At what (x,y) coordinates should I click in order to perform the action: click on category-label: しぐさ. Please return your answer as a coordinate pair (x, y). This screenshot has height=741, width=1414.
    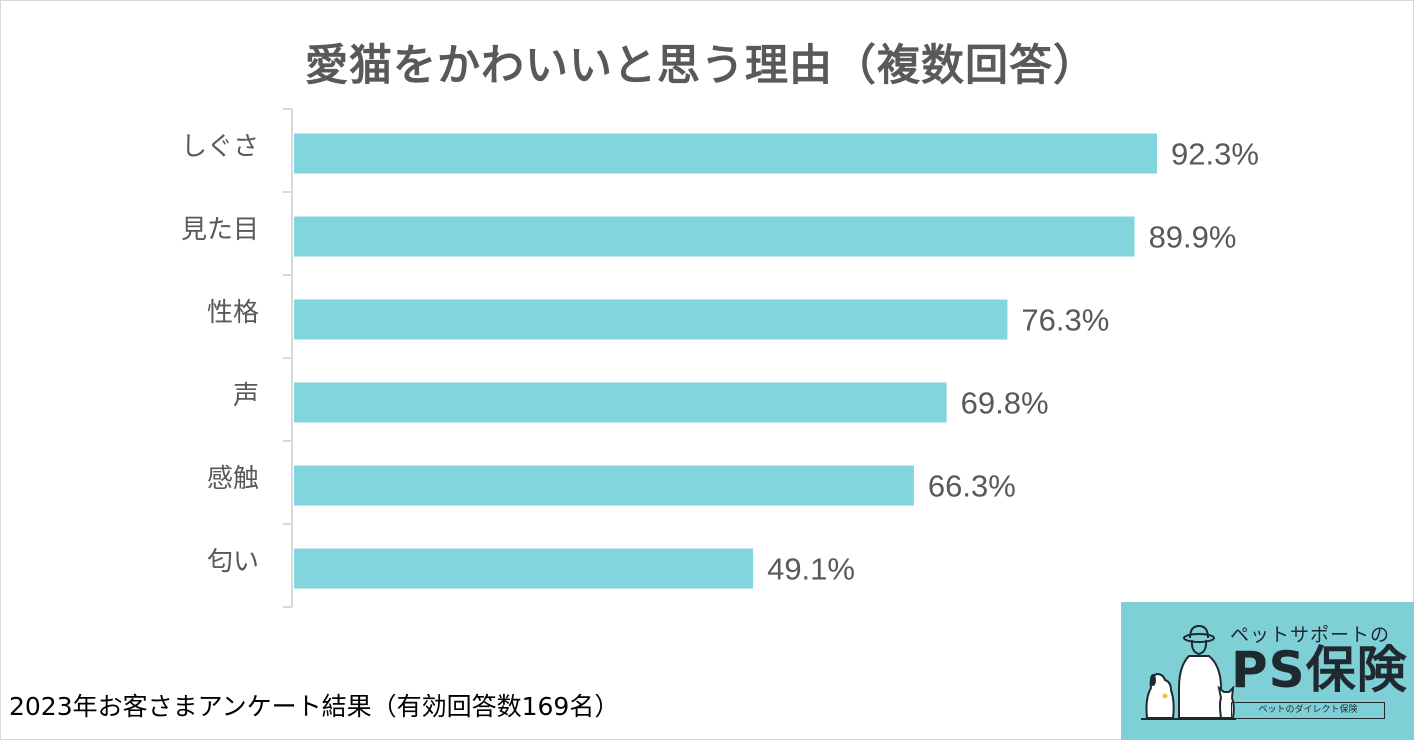
    Looking at the image, I should click on (220, 147).